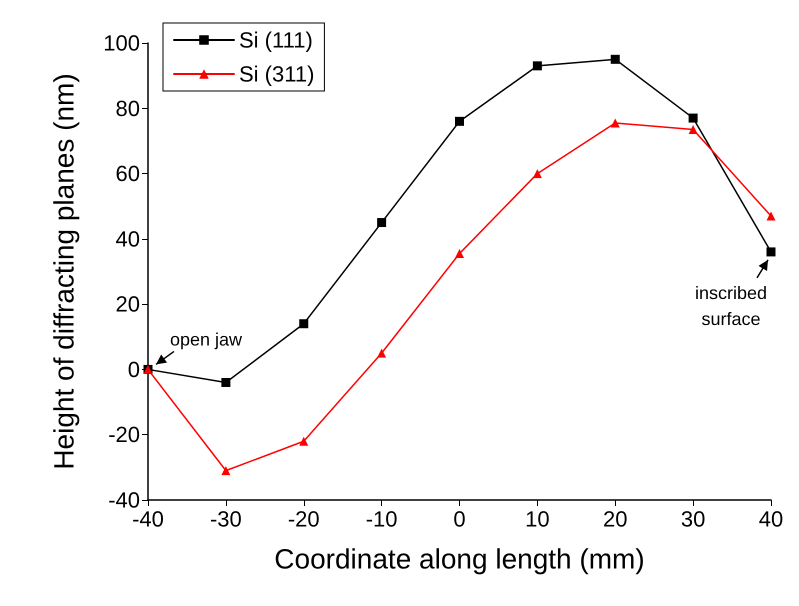  I want to click on x-tick-label: -30, so click(226, 519).